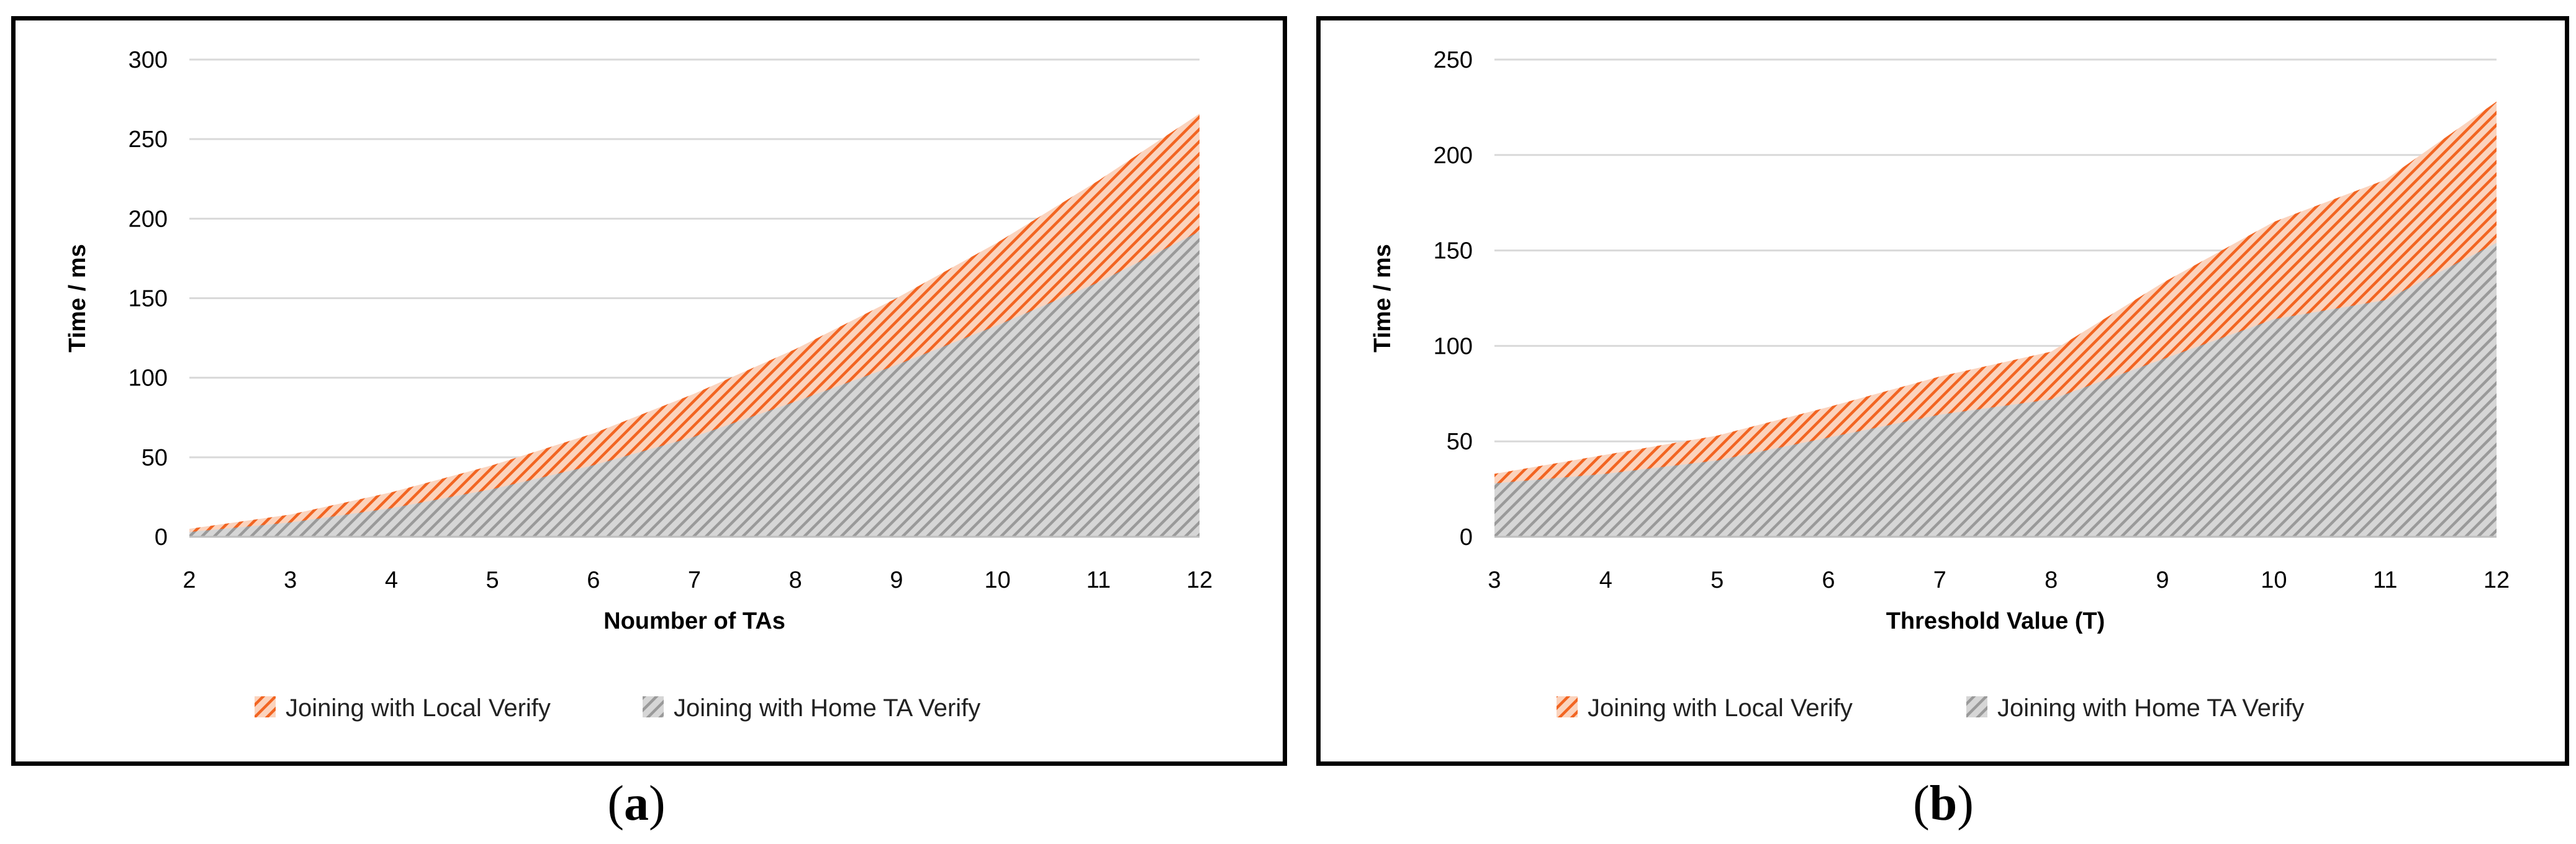 The width and height of the screenshot is (2576, 844). What do you see at coordinates (694, 621) in the screenshot?
I see `x-axis-title: Noumber of TAs` at bounding box center [694, 621].